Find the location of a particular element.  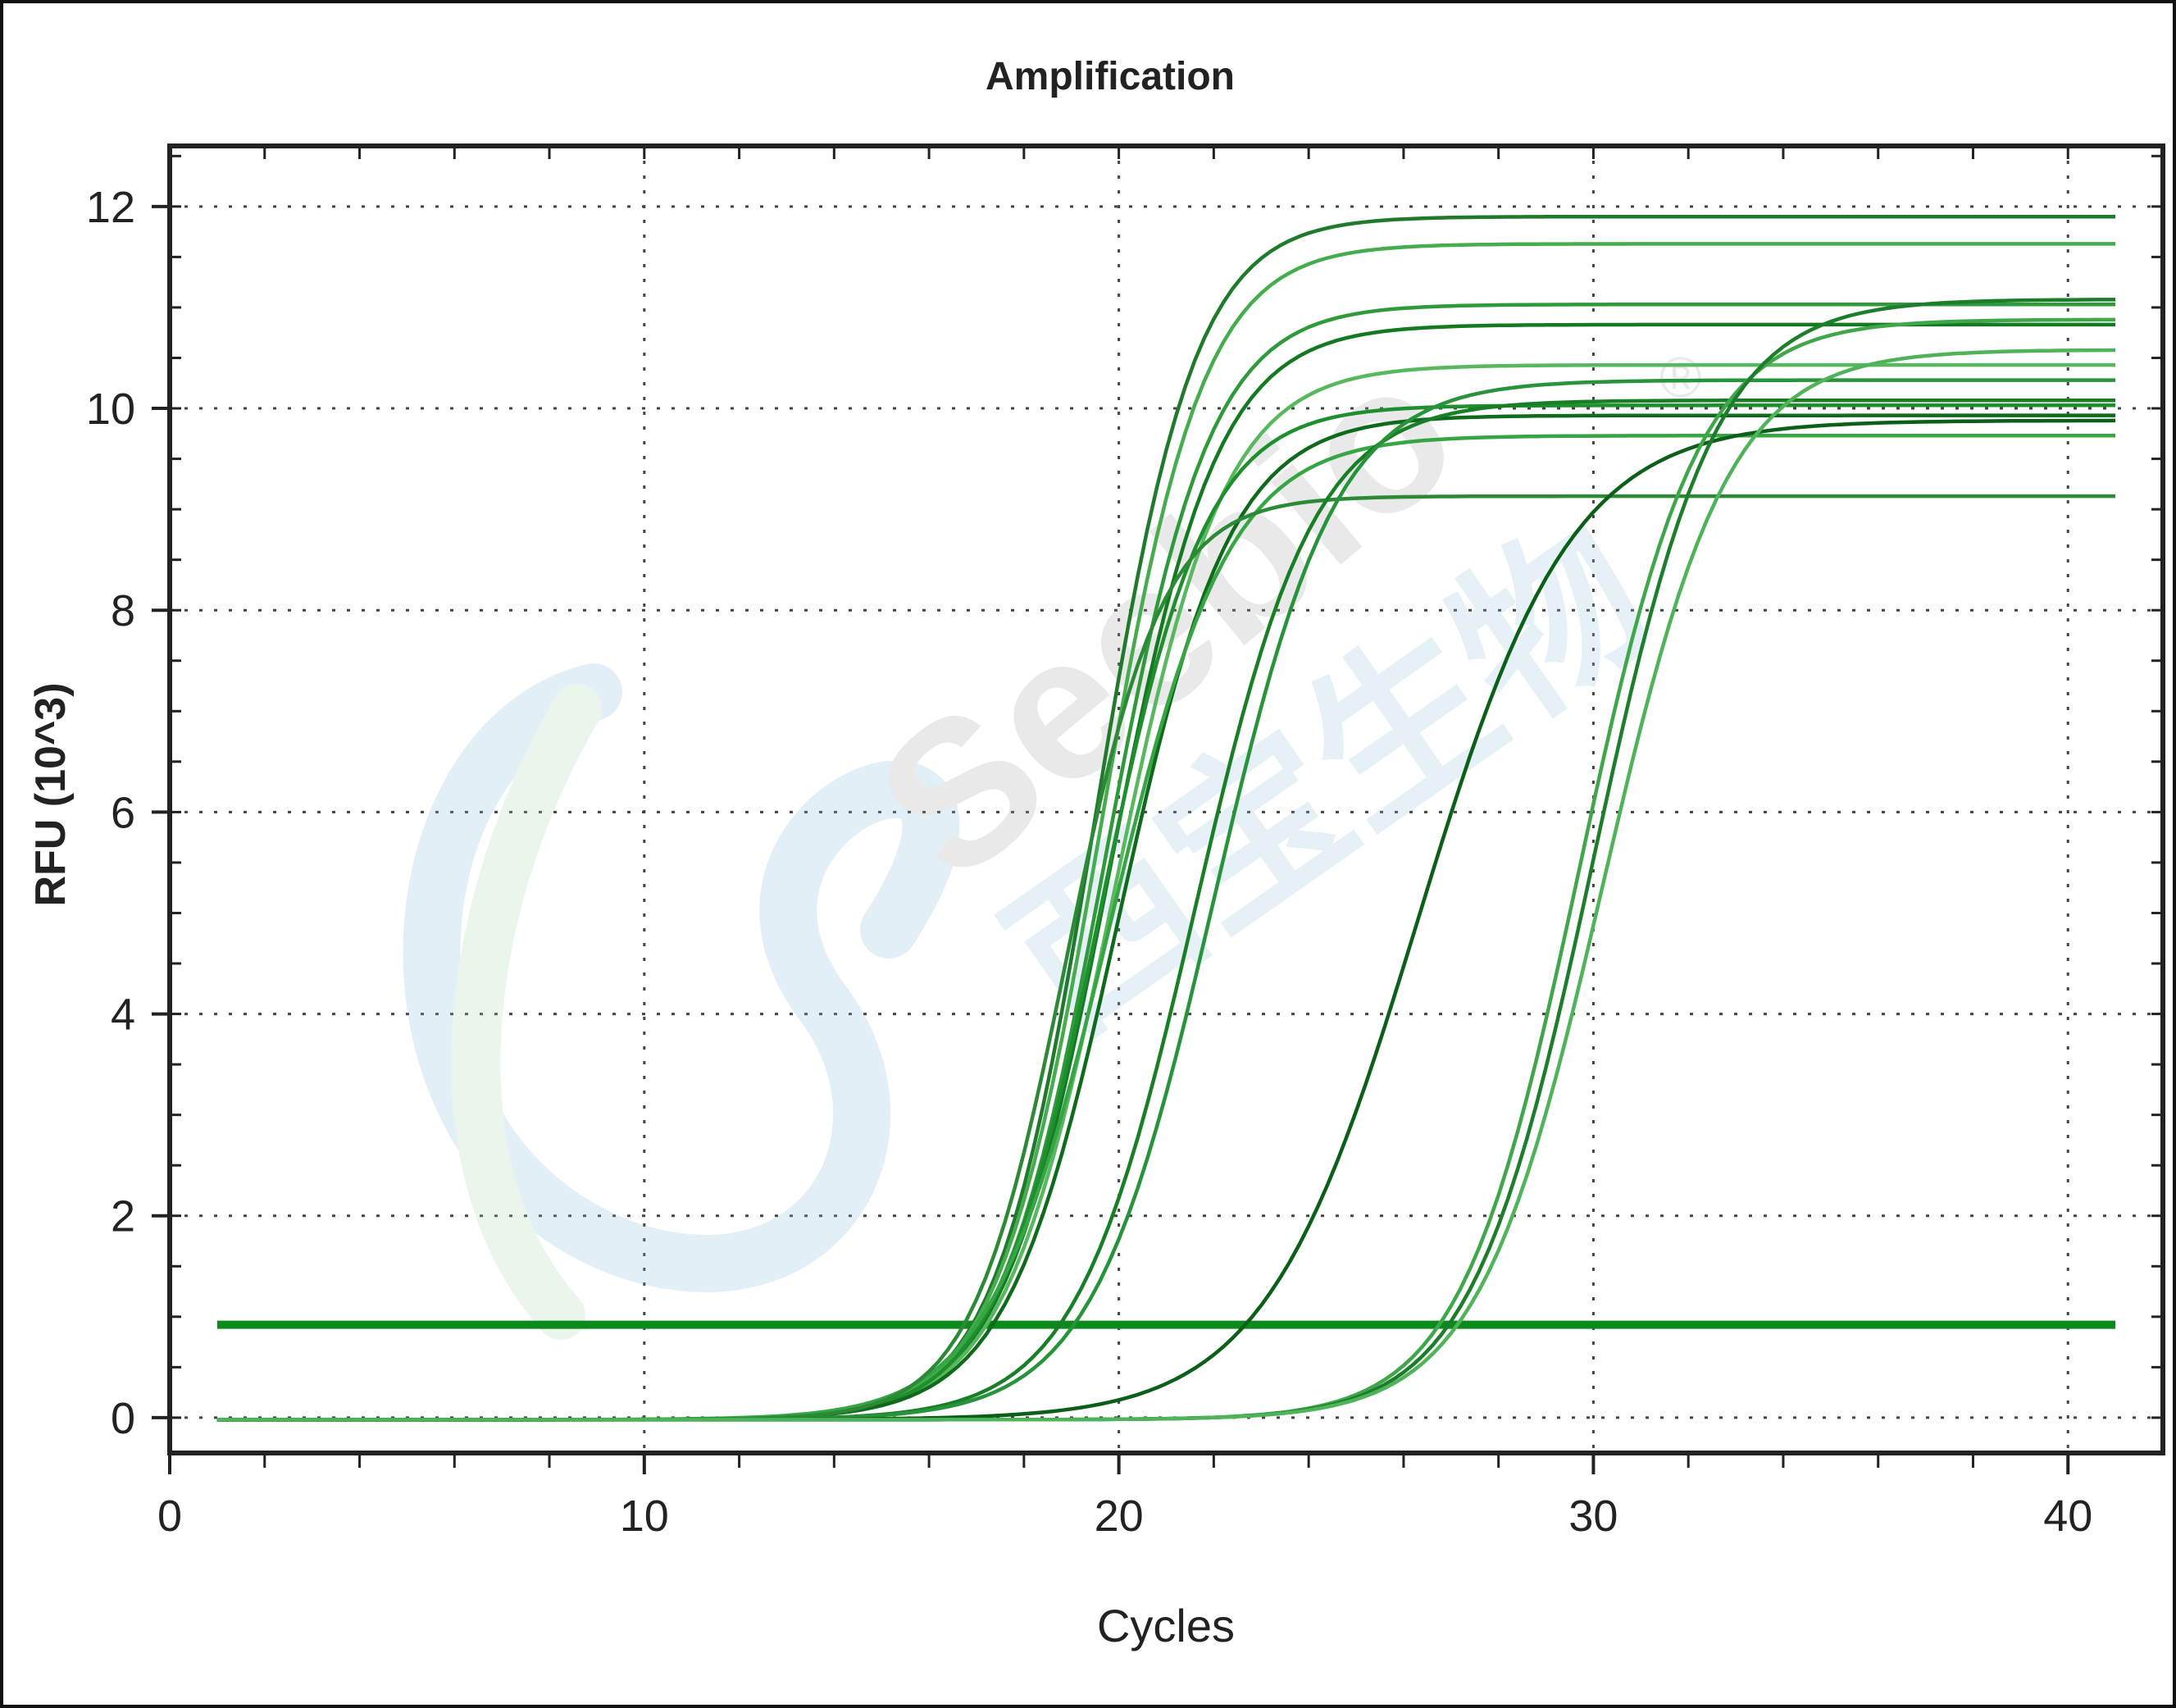

y-tick-label: 8 is located at coordinates (123, 610).